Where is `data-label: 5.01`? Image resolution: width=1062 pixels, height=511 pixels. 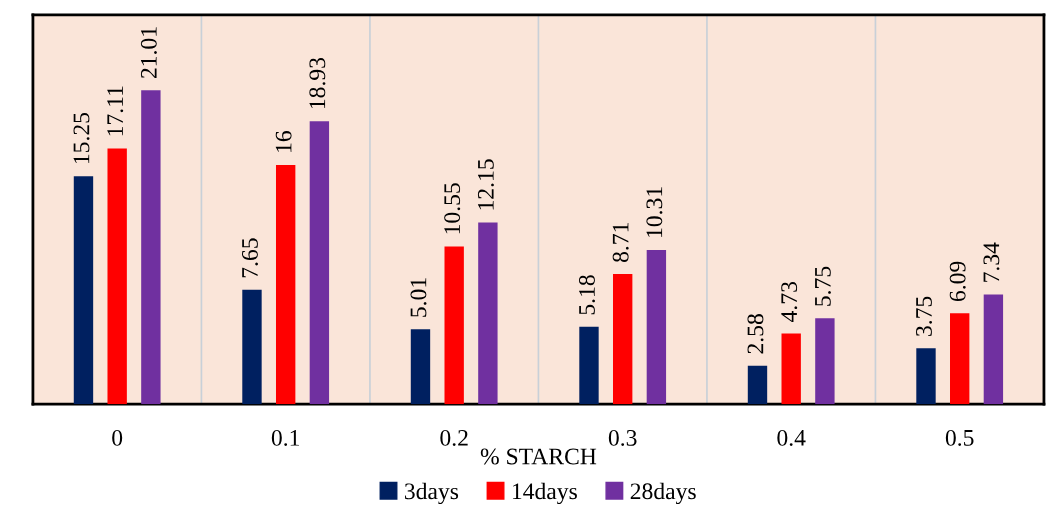
data-label: 5.01 is located at coordinates (418, 297).